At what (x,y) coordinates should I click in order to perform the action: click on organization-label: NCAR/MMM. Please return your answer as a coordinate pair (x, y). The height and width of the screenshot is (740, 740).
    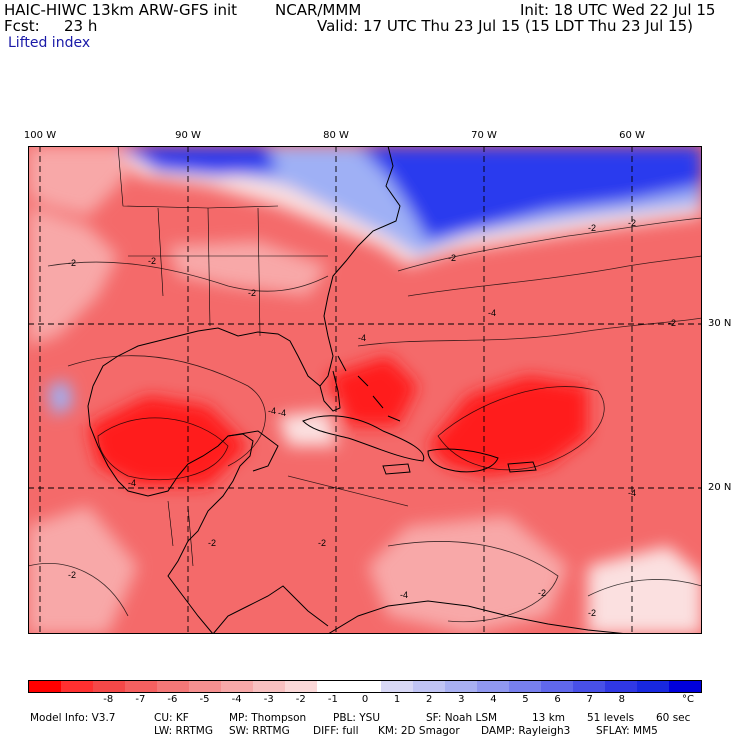
    Looking at the image, I should click on (318, 10).